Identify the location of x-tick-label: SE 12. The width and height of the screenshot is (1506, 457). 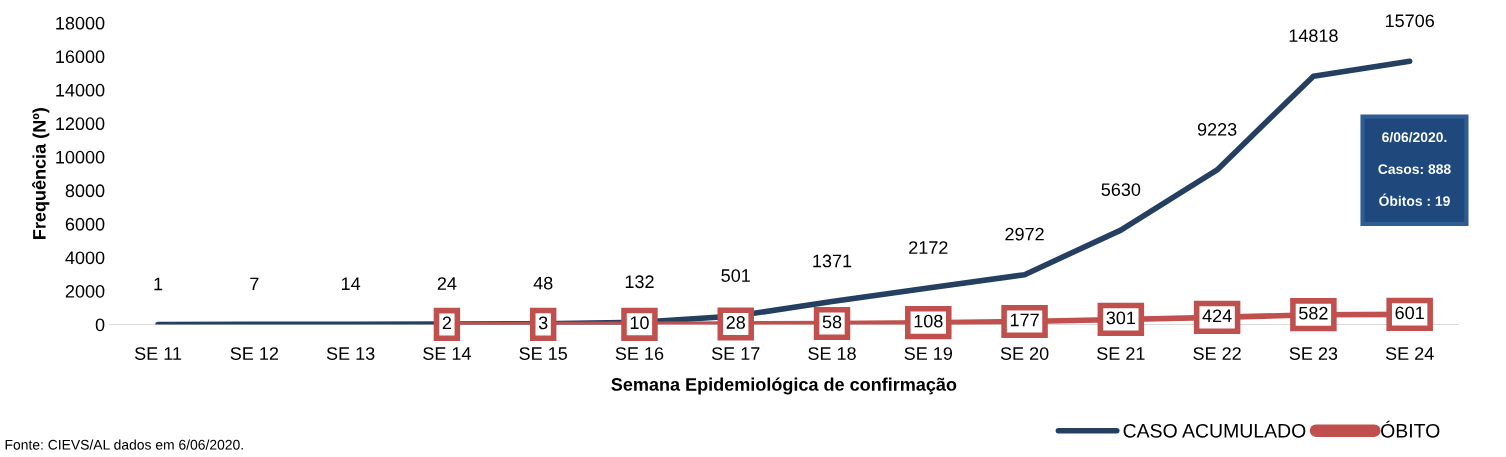
(254, 353).